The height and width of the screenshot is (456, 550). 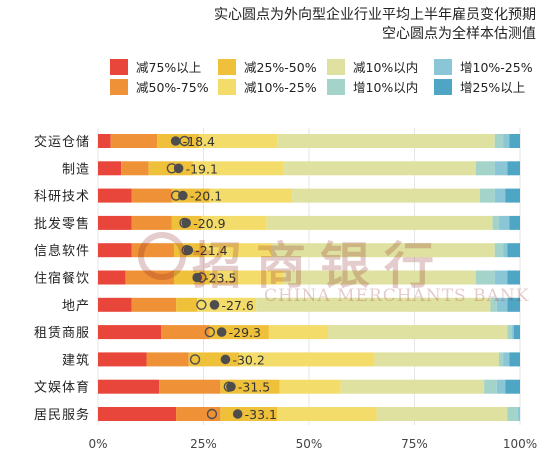 What do you see at coordinates (76, 169) in the screenshot?
I see `category-label: 制造` at bounding box center [76, 169].